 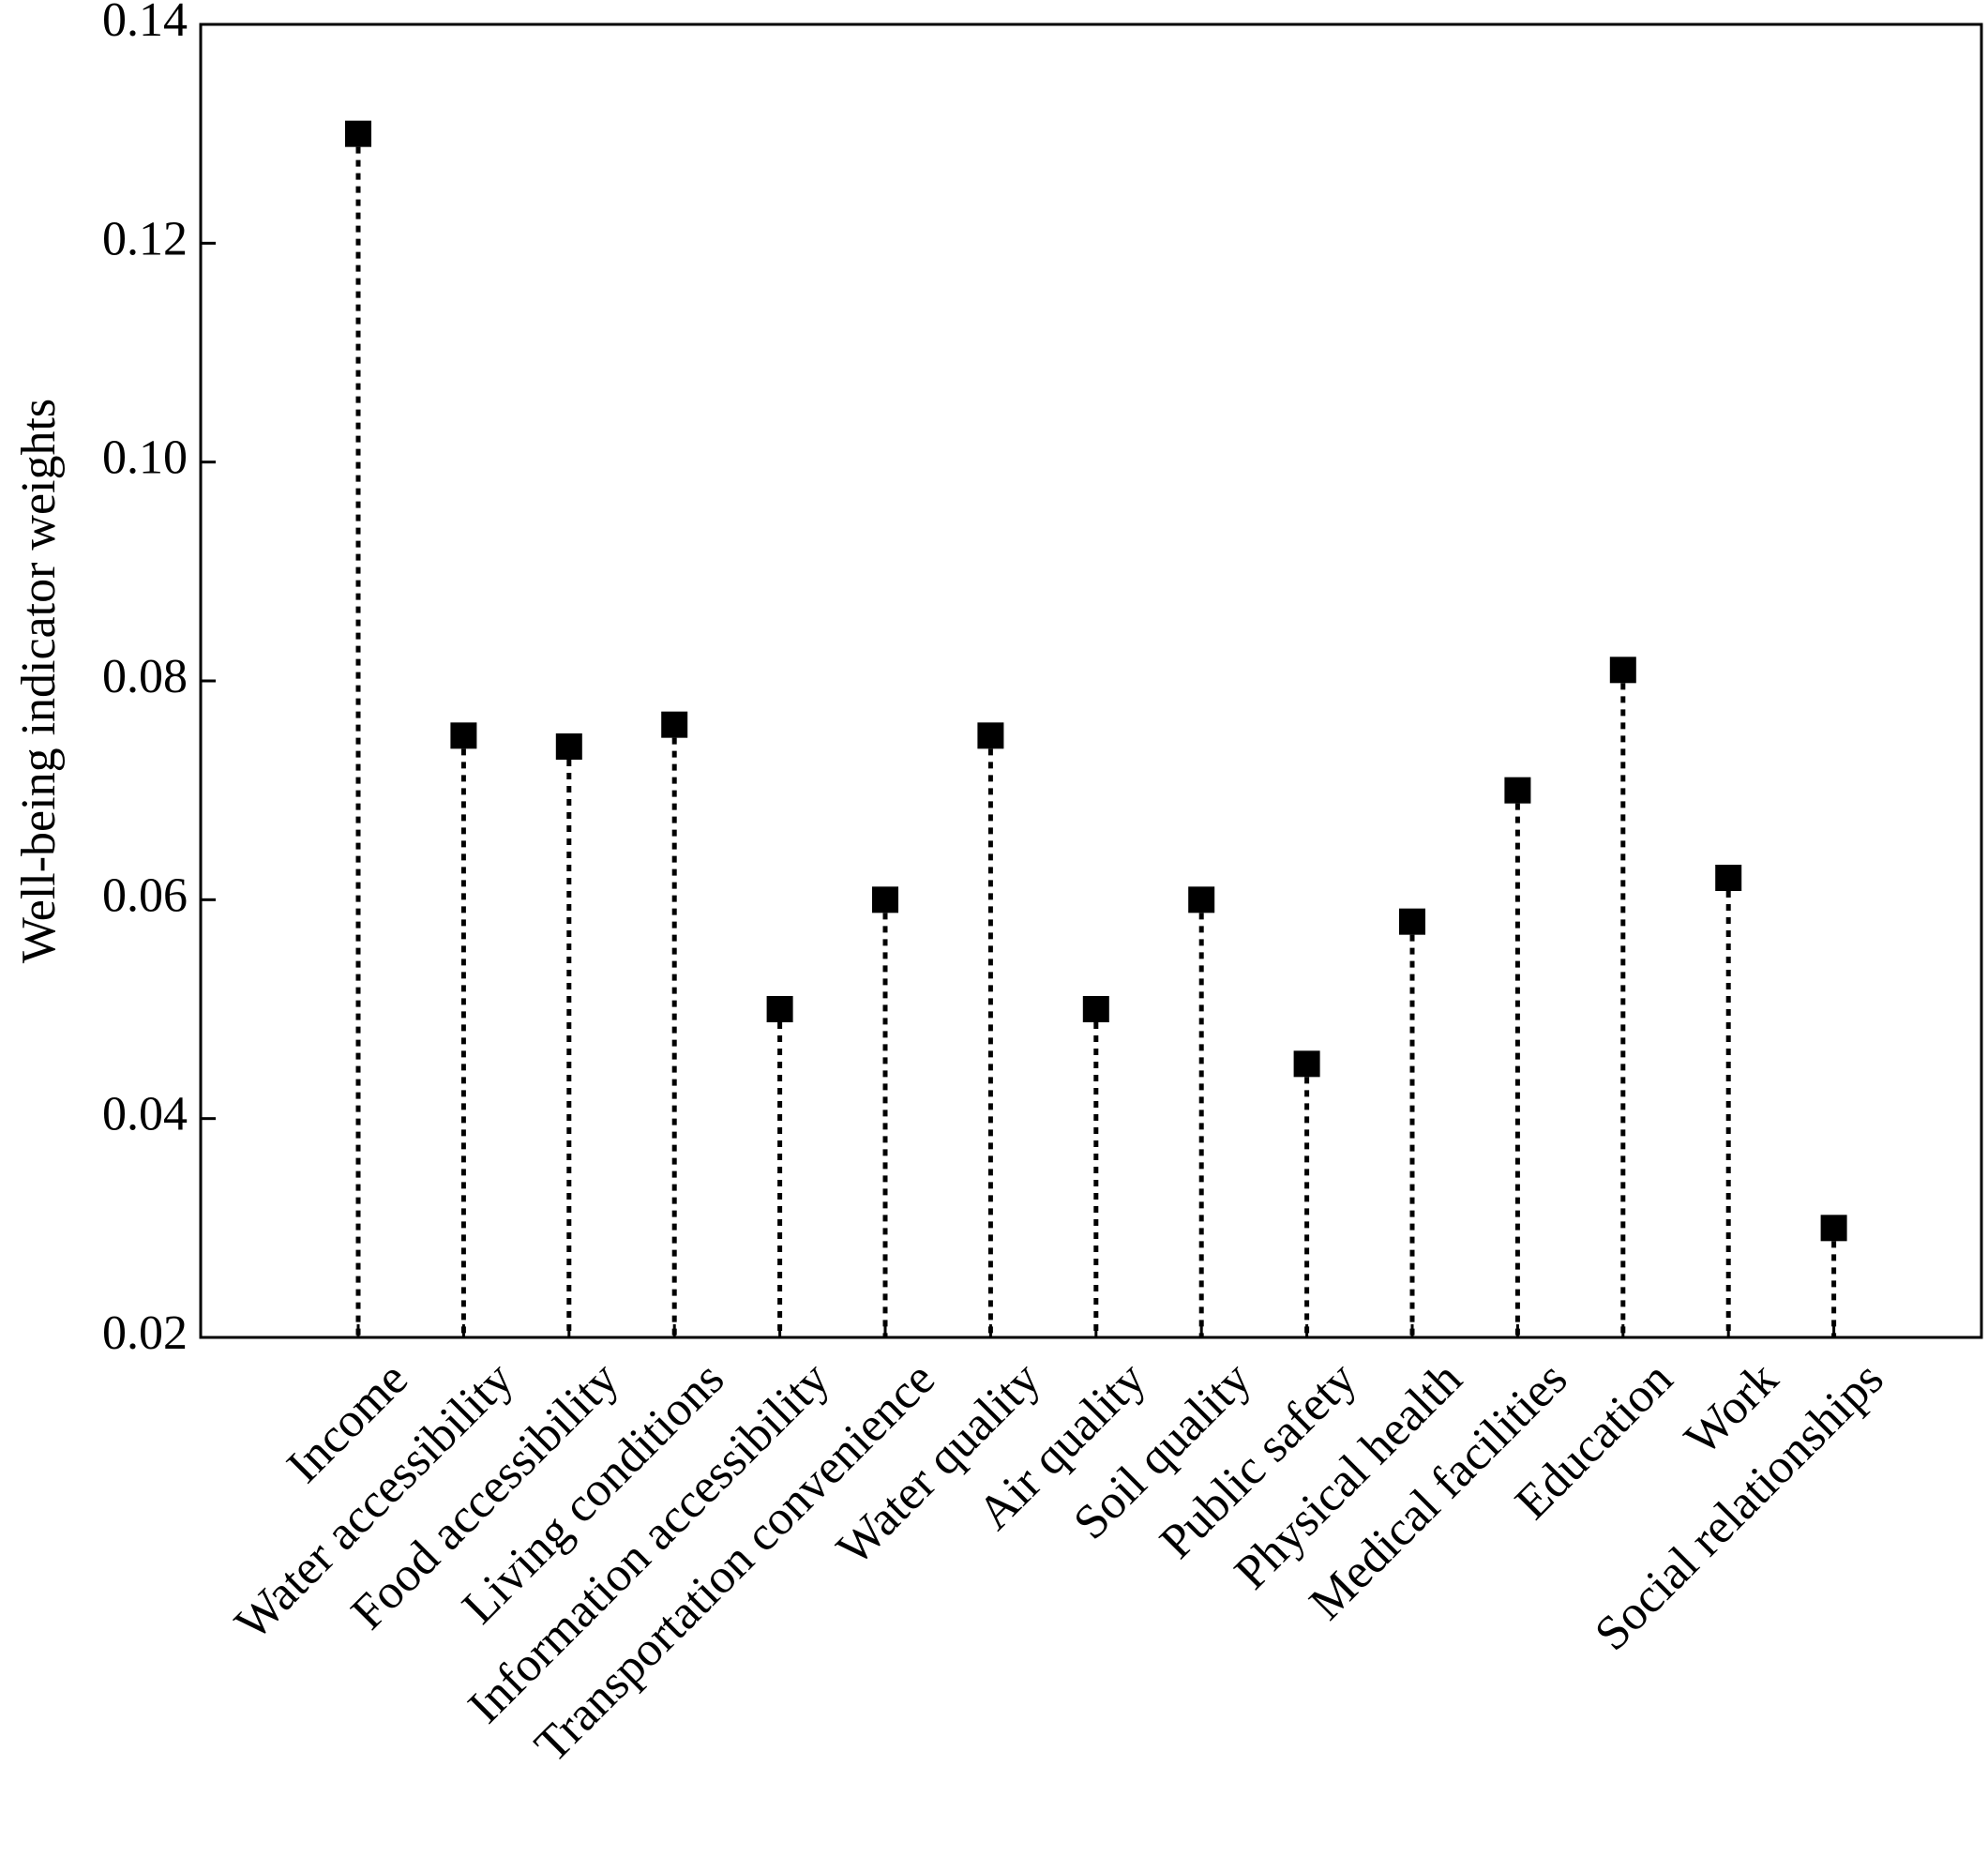 What do you see at coordinates (145, 23) in the screenshot?
I see `y-tick-label: 0.14` at bounding box center [145, 23].